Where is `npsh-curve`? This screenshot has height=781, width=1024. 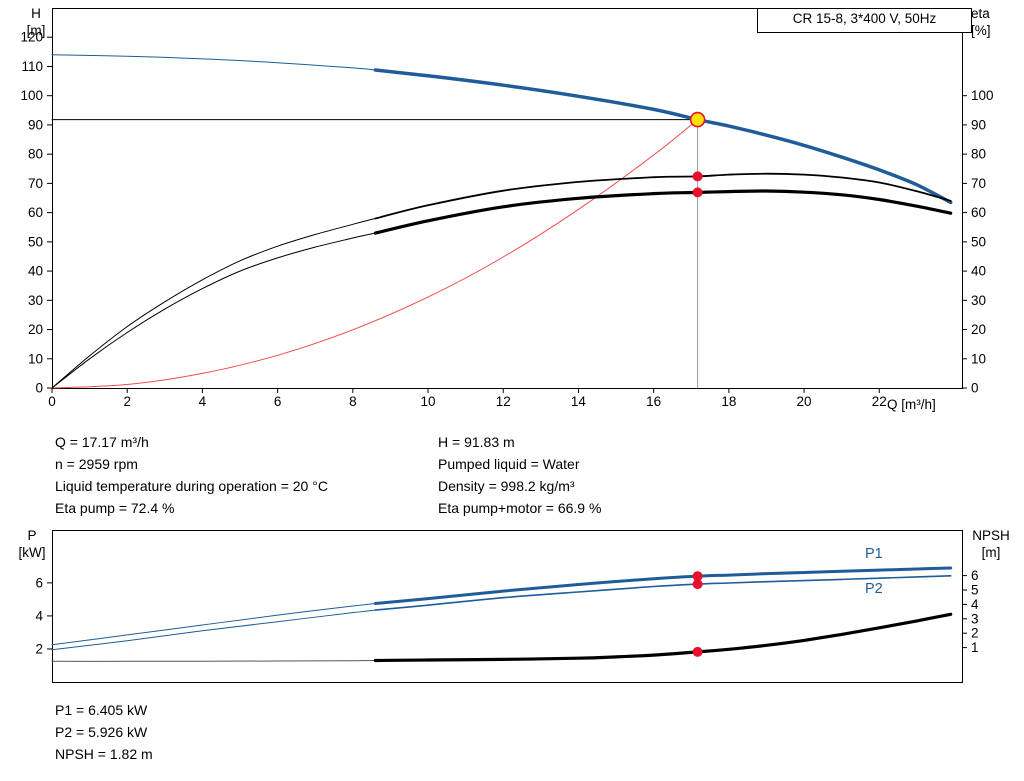 npsh-curve is located at coordinates (663, 637).